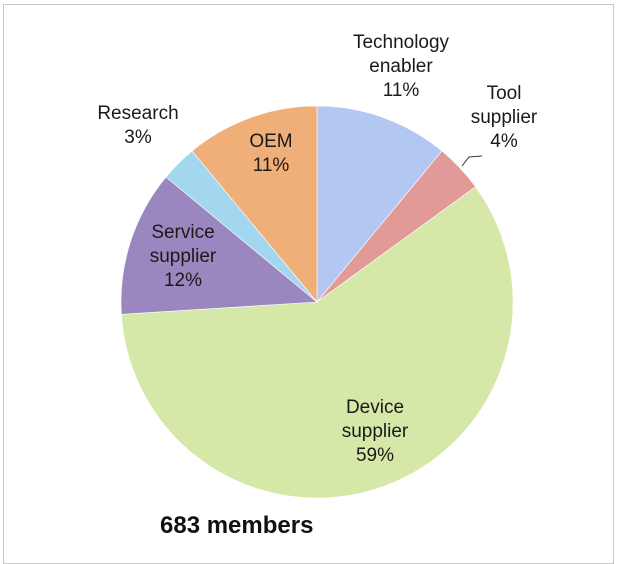 This screenshot has width=622, height=564. What do you see at coordinates (137, 125) in the screenshot?
I see `slice-label-research: Research 3%` at bounding box center [137, 125].